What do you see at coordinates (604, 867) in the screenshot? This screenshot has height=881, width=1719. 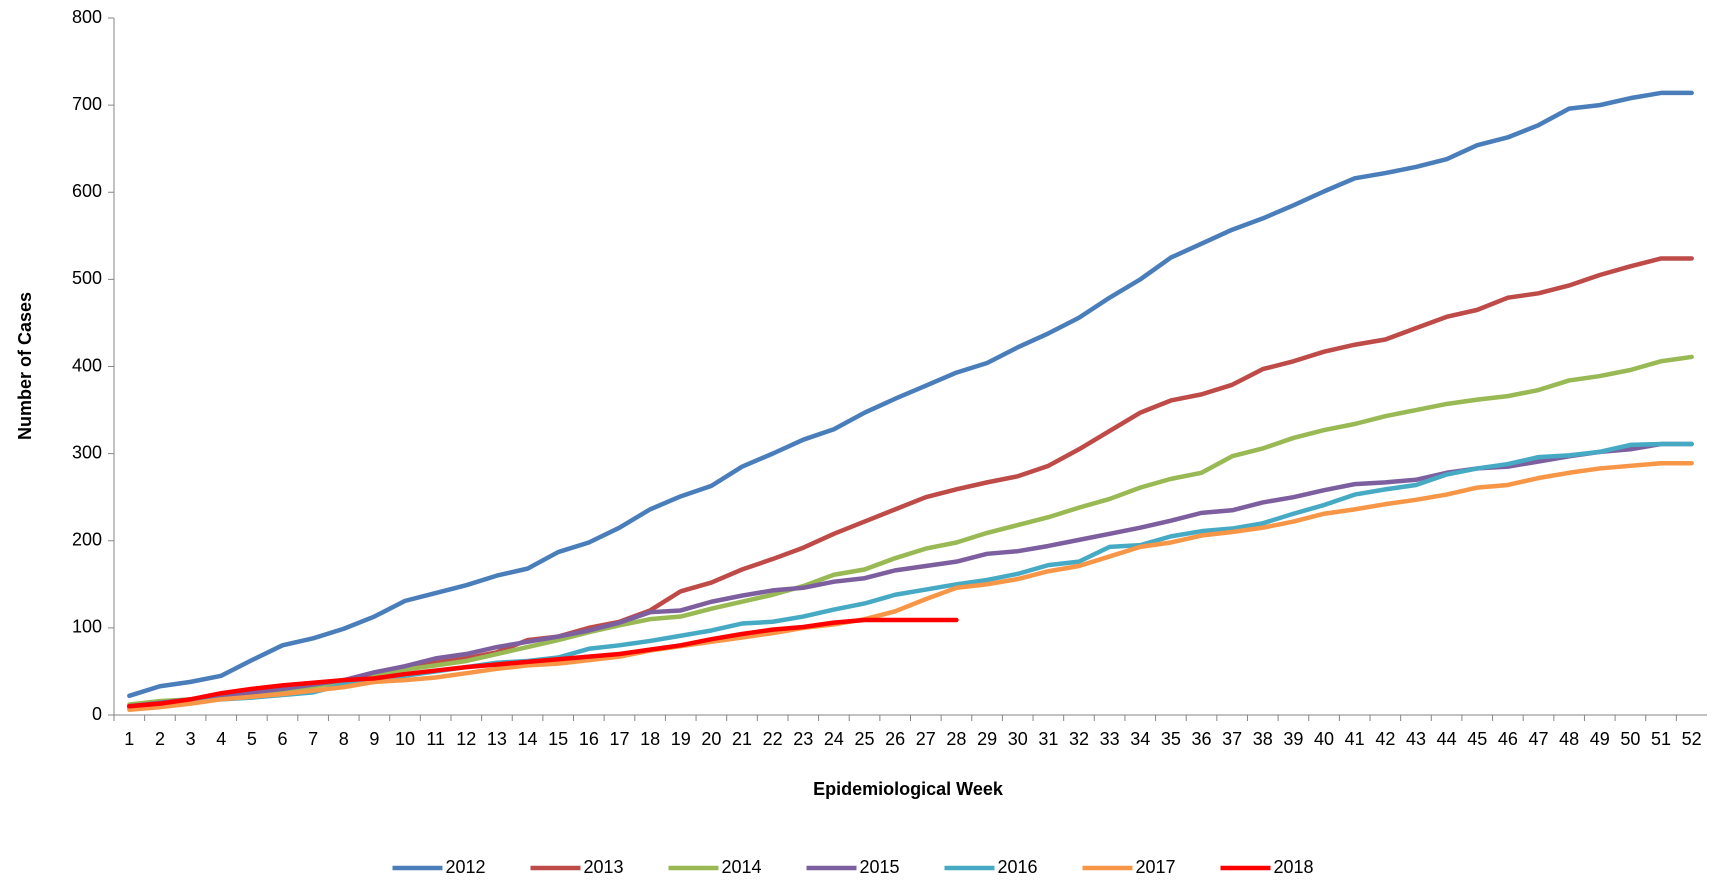 I see `legend-label: 2013` at bounding box center [604, 867].